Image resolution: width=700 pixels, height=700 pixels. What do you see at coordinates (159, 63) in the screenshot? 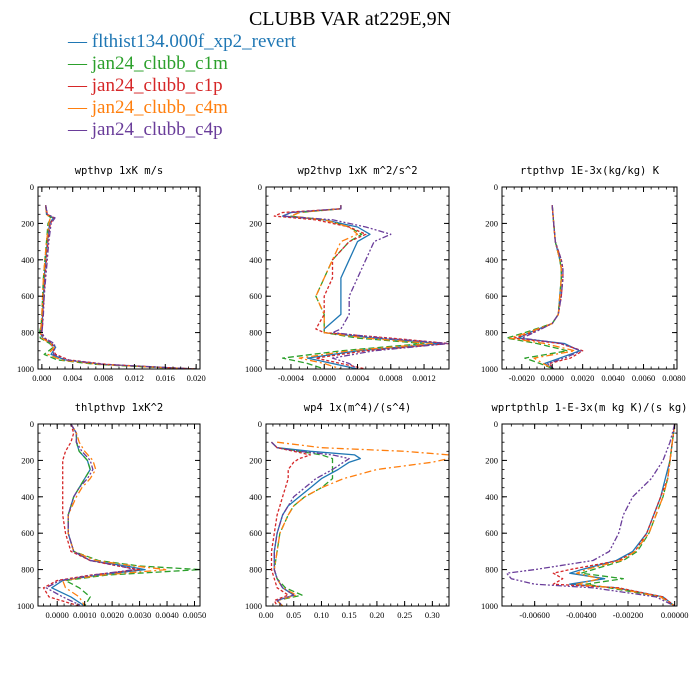
I see `legend-label: jan24_clubb_c1m` at bounding box center [159, 63].